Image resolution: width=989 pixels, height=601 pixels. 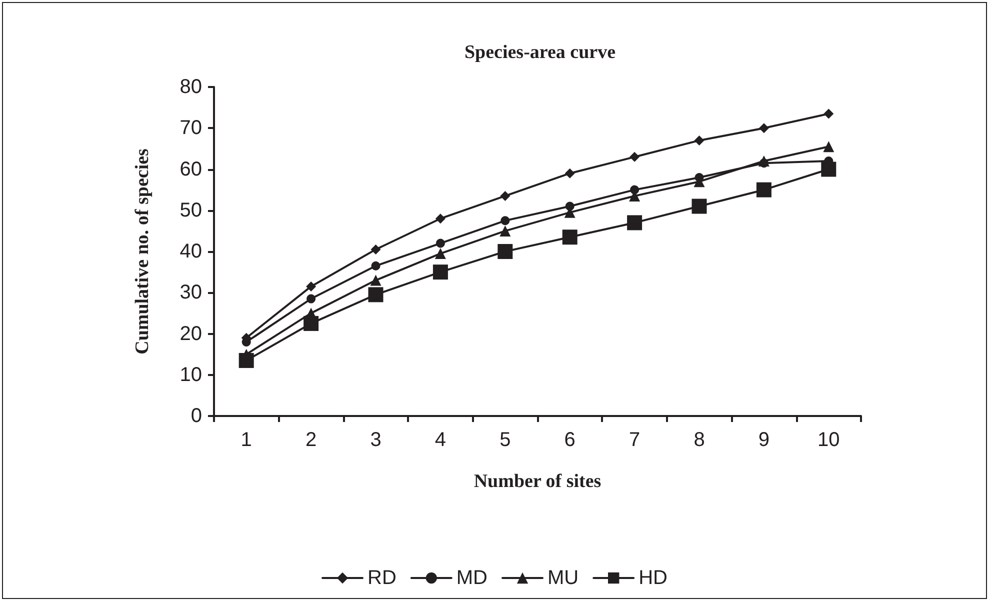 What do you see at coordinates (699, 440) in the screenshot?
I see `x-tick-label: 8` at bounding box center [699, 440].